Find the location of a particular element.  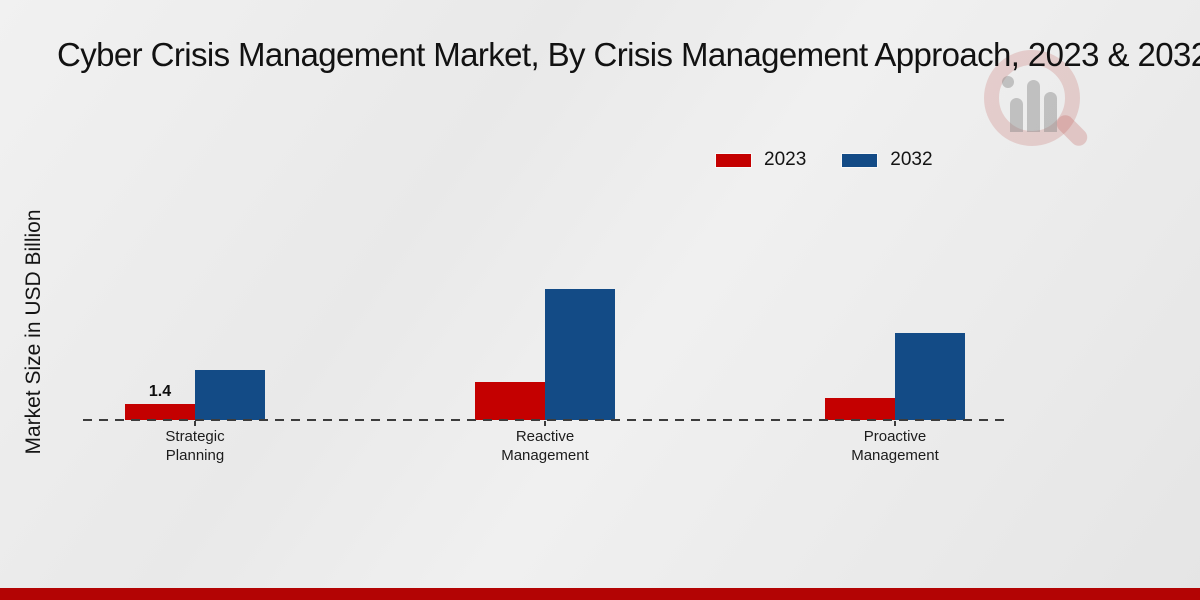

bar-2032-proactive-management is located at coordinates (930, 376).